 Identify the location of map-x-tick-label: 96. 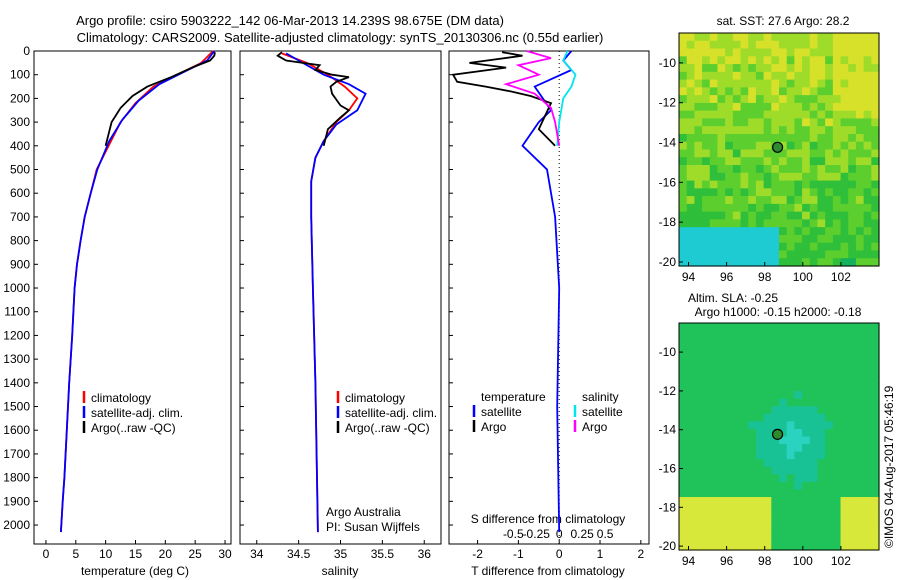
(727, 277).